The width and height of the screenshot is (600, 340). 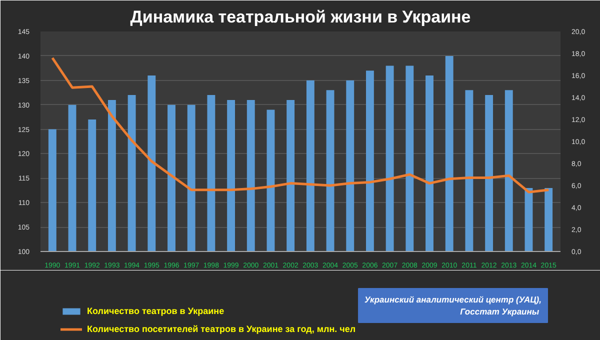 I want to click on text: Украинский аналитический центр (УАЦ), Госстат Украины, so click(x=453, y=305).